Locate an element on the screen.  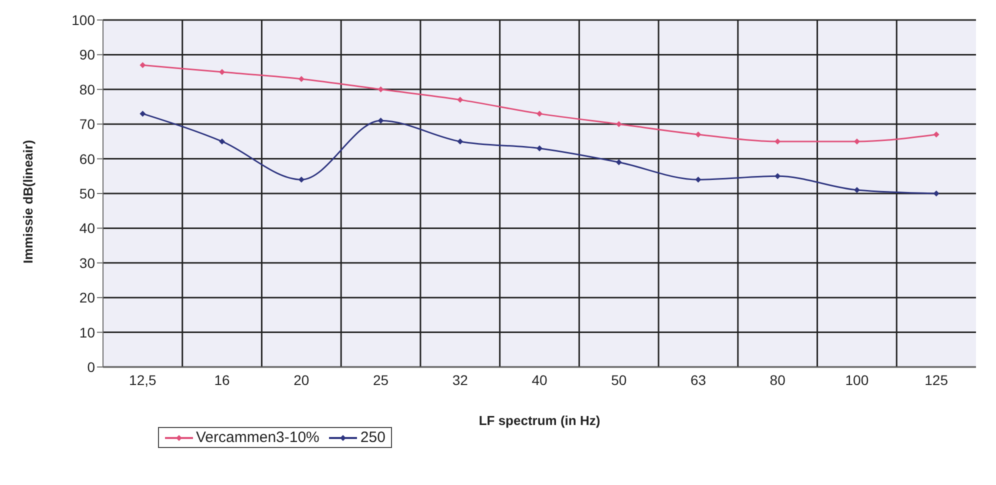
y-tick-label: 50 is located at coordinates (87, 193).